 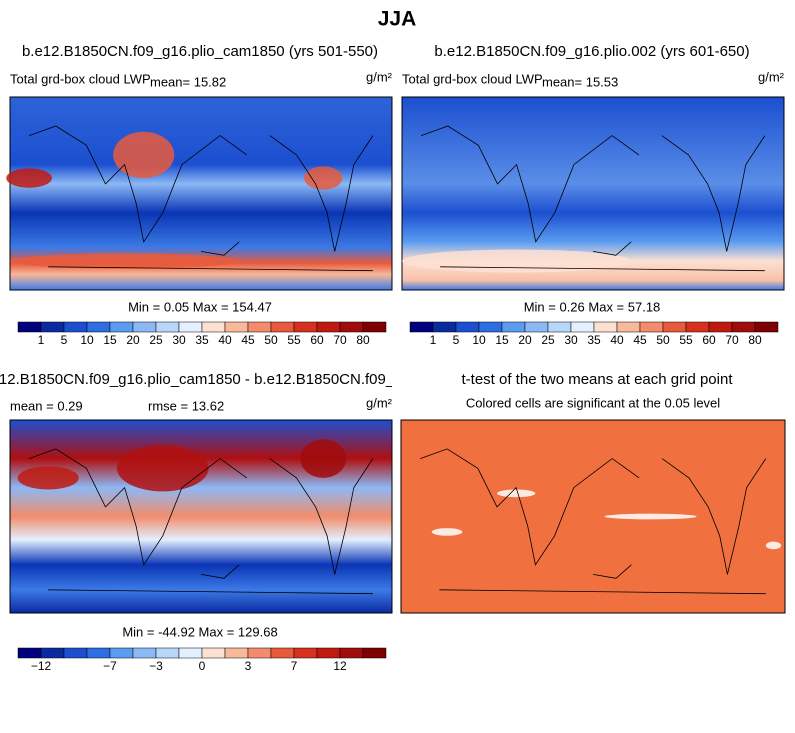 I want to click on figure-title: JJA, so click(x=397, y=19).